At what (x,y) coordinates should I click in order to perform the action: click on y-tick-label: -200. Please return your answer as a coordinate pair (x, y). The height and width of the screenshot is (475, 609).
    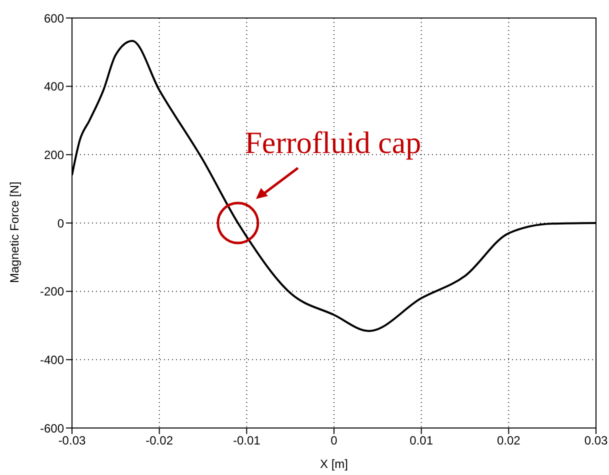
    Looking at the image, I should click on (52, 291).